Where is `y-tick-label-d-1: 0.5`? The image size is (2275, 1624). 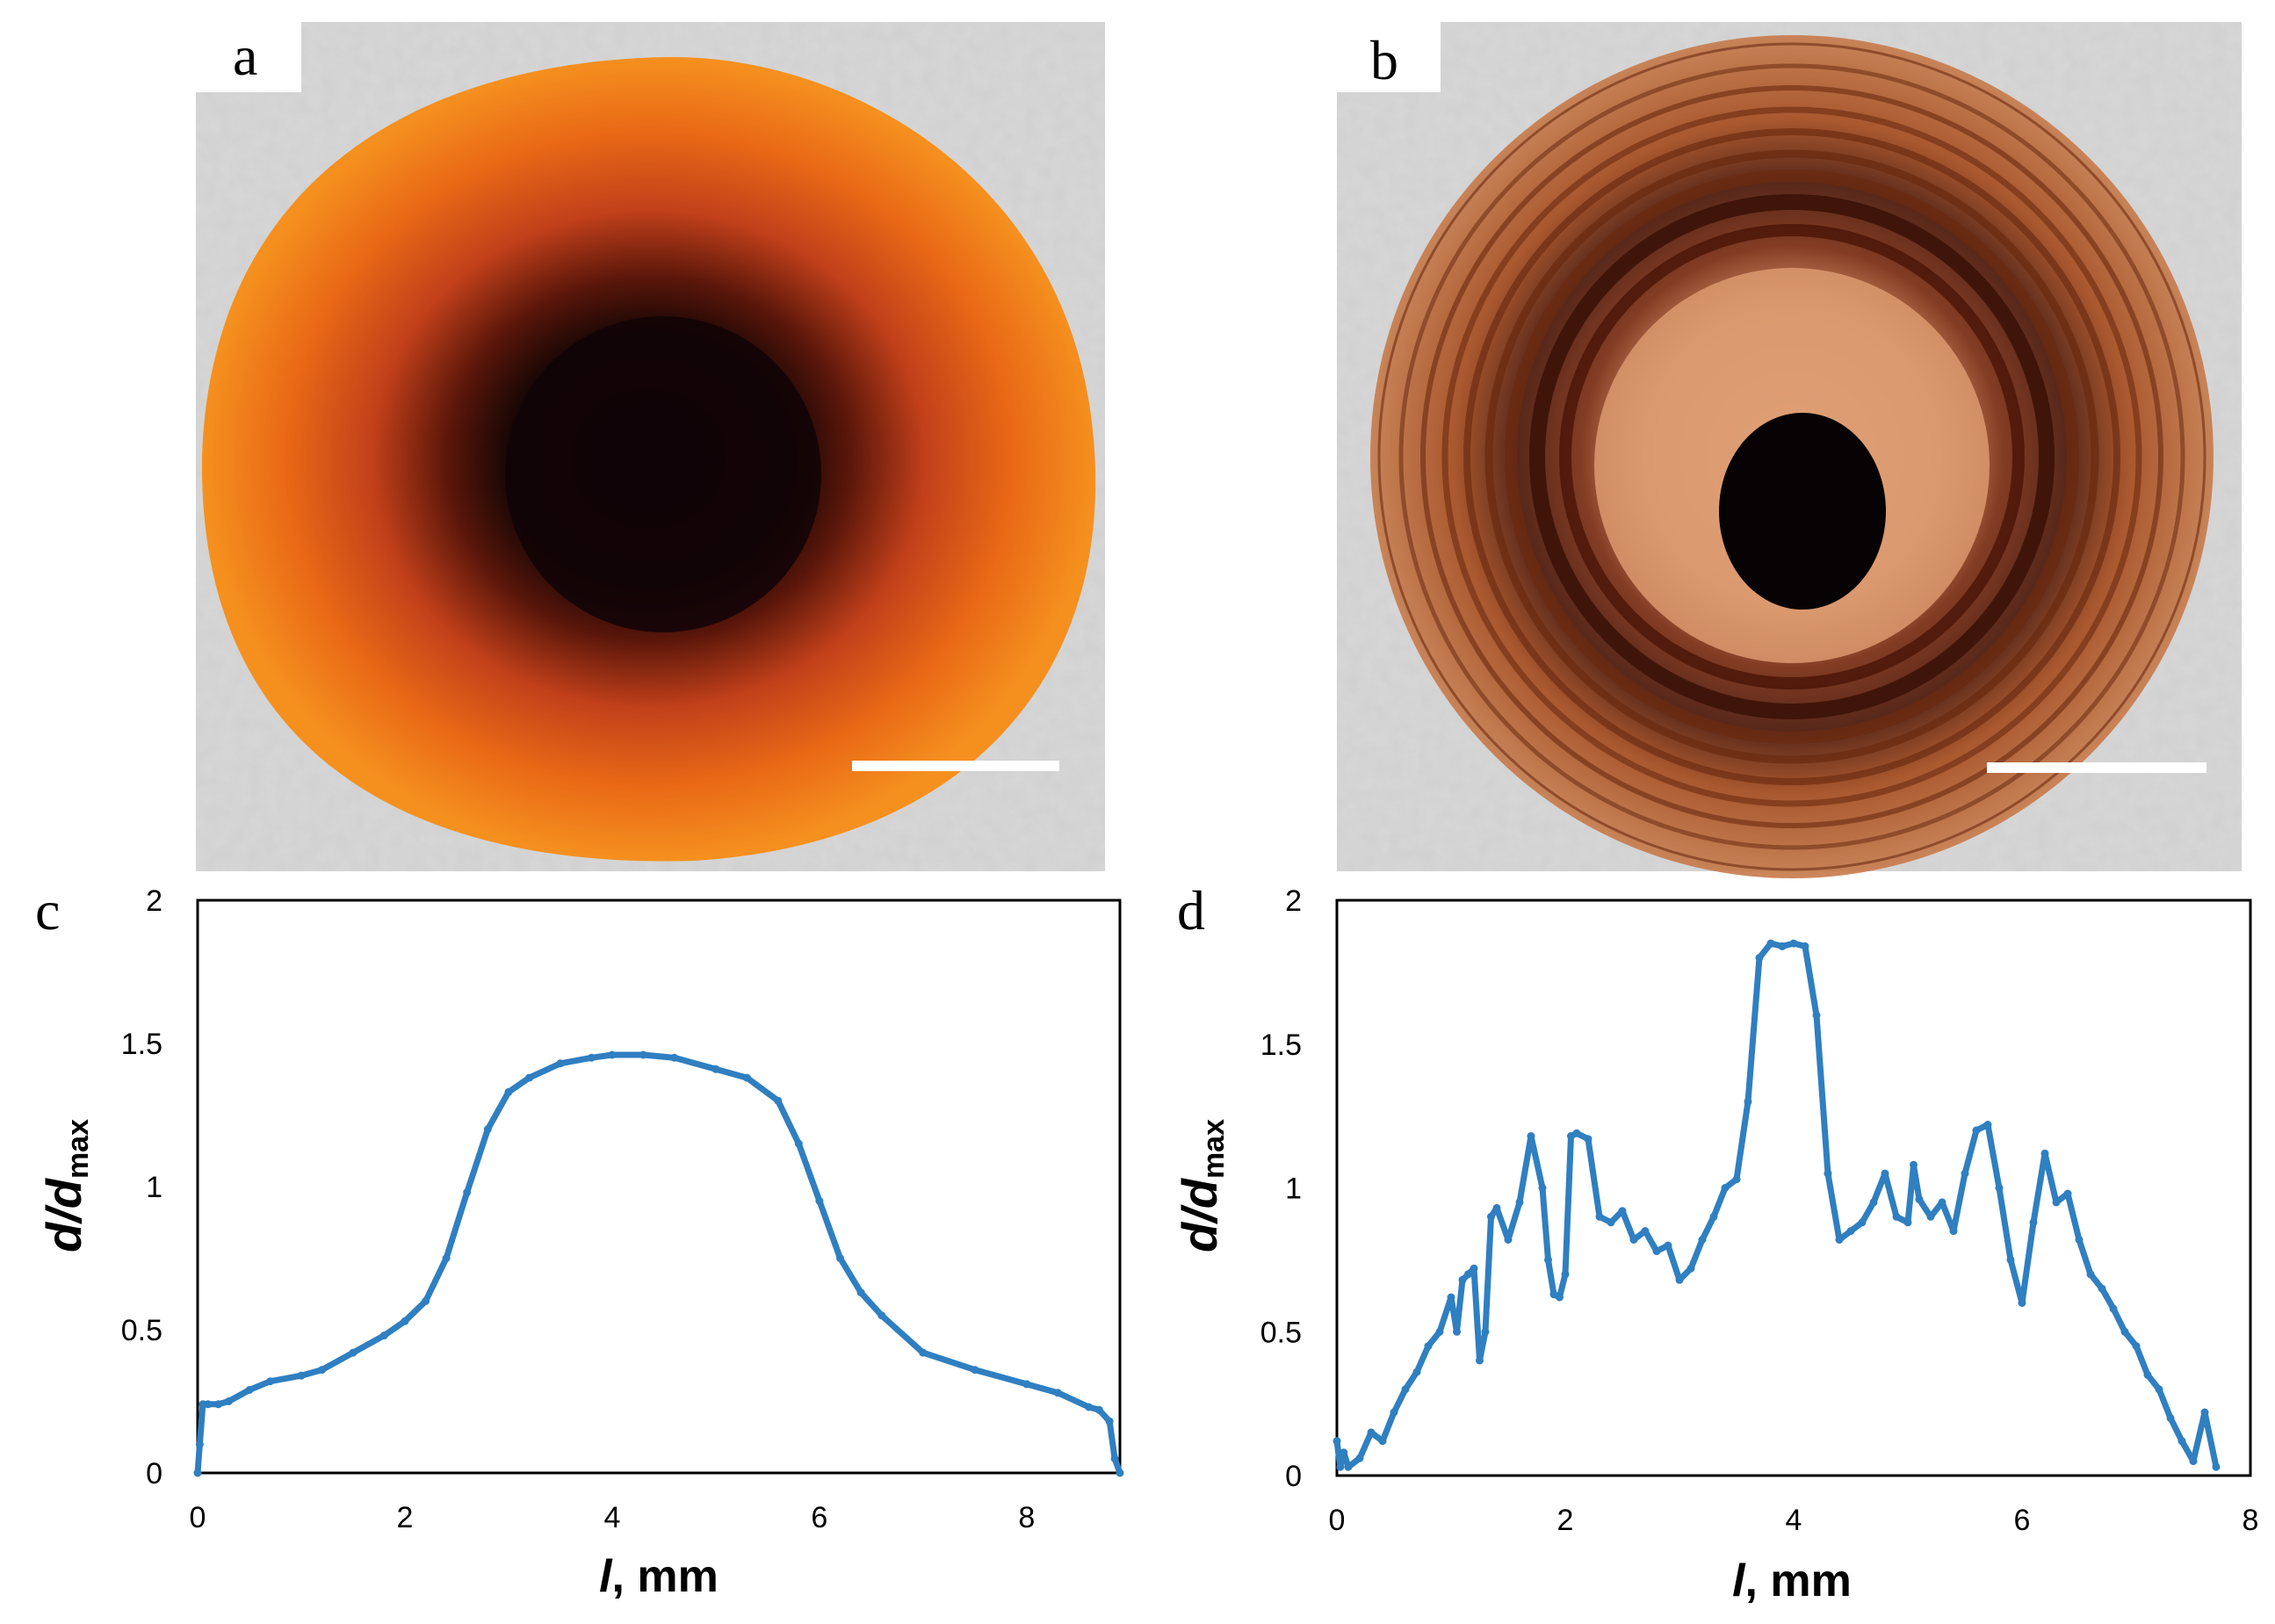 y-tick-label-d-1: 0.5 is located at coordinates (1281, 1332).